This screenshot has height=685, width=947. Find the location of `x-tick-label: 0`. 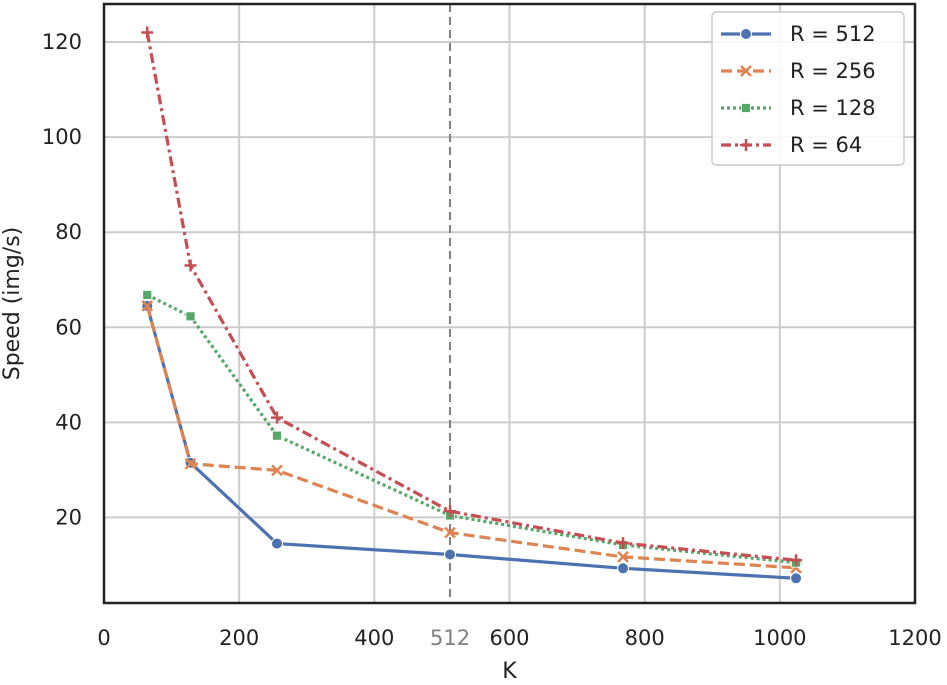

x-tick-label: 0 is located at coordinates (103, 638).